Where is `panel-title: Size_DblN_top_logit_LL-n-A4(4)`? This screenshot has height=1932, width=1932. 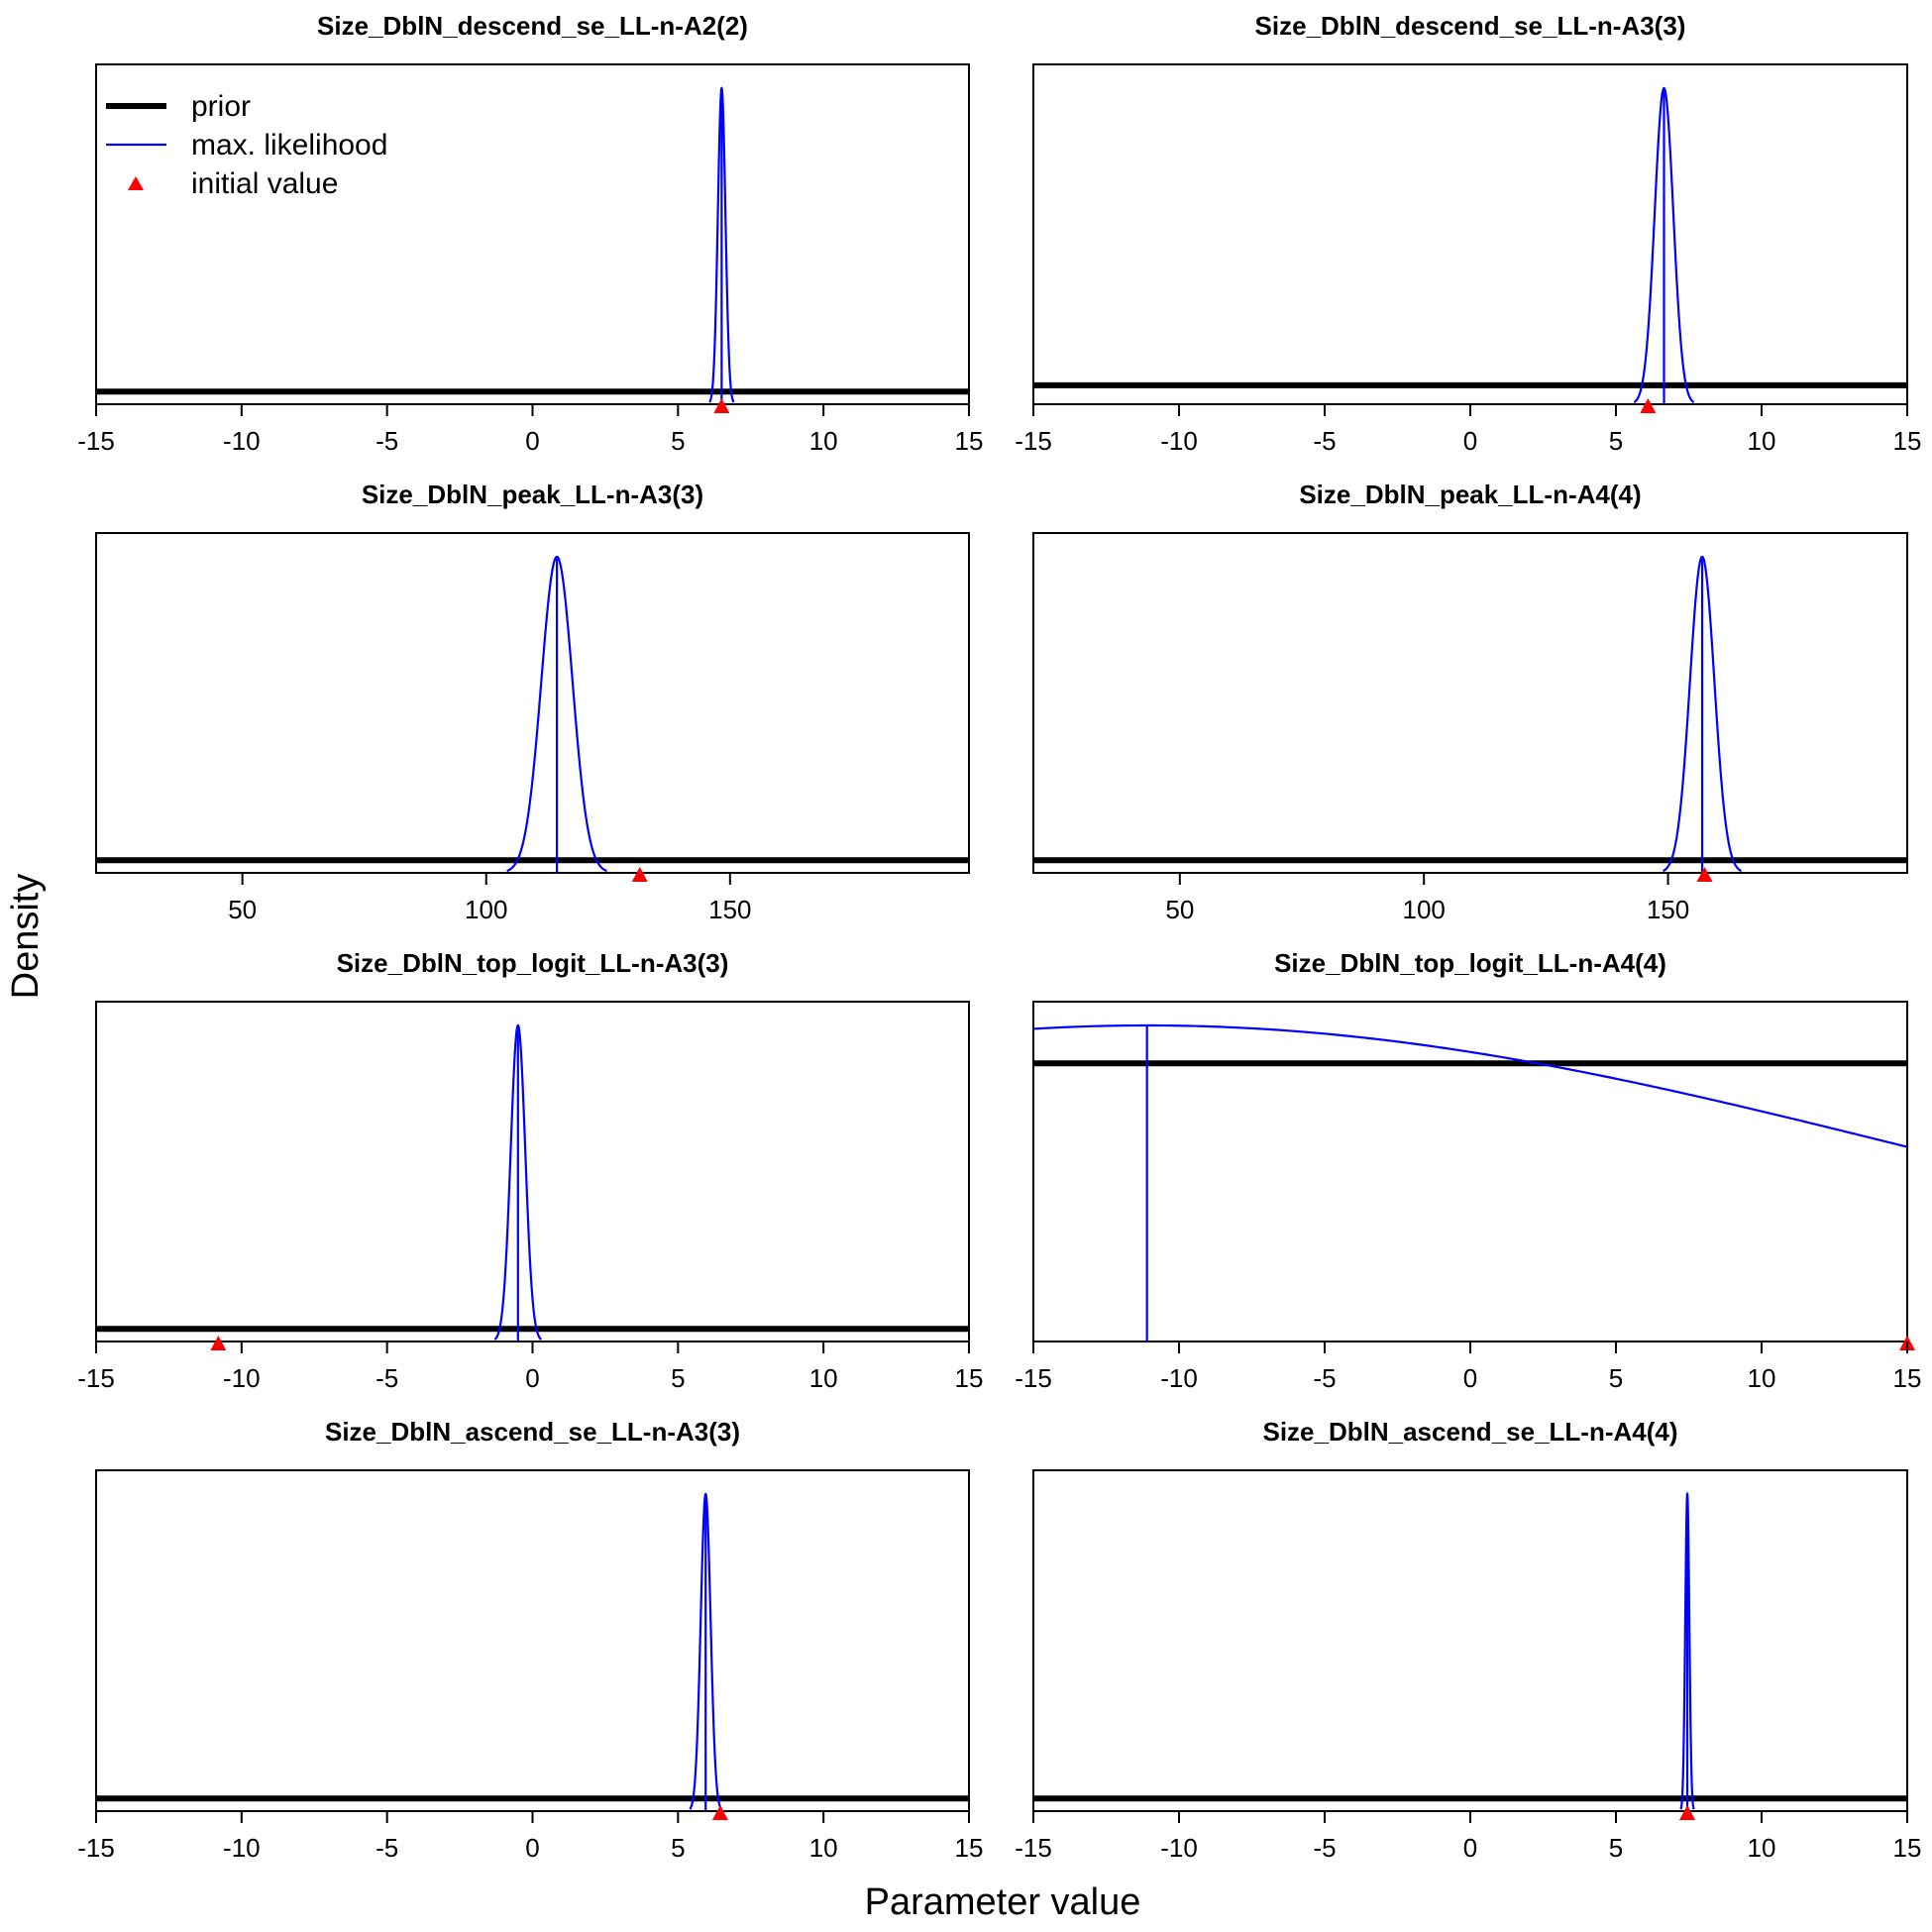 panel-title: Size_DblN_top_logit_LL-n-A4(4) is located at coordinates (1470, 963).